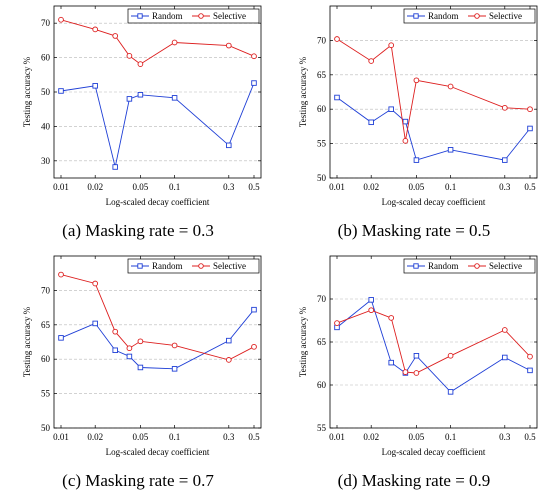  Describe the element at coordinates (46, 126) in the screenshot. I see `y-tick-label: 40` at that location.